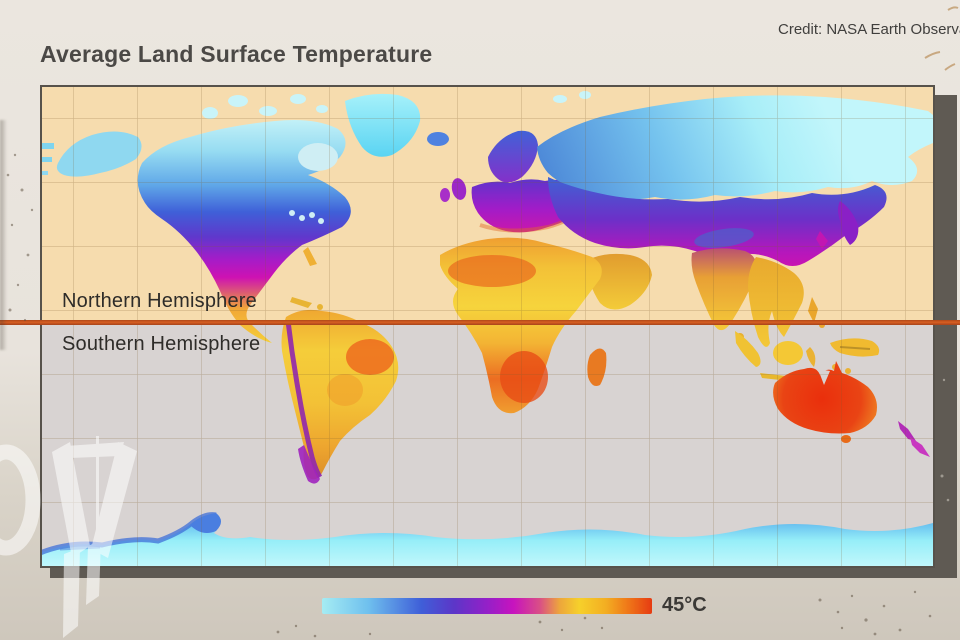  I want to click on map-shadow-bottom, so click(503, 573).